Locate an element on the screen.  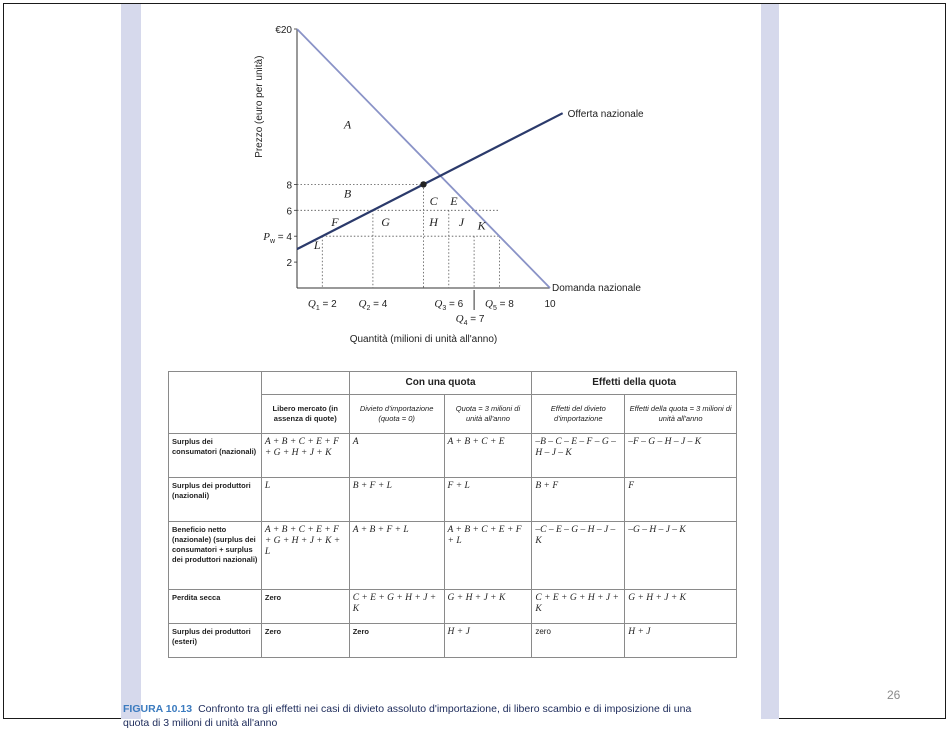
table-cell: A + B + C + E + F + L is located at coordinates (488, 555).